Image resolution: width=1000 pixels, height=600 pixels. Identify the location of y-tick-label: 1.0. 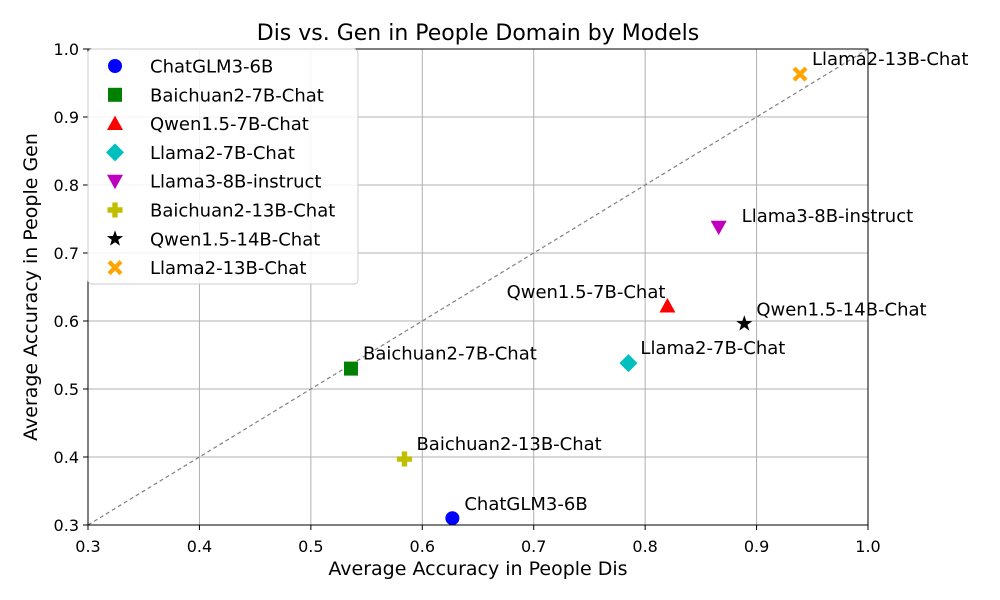
(66, 49).